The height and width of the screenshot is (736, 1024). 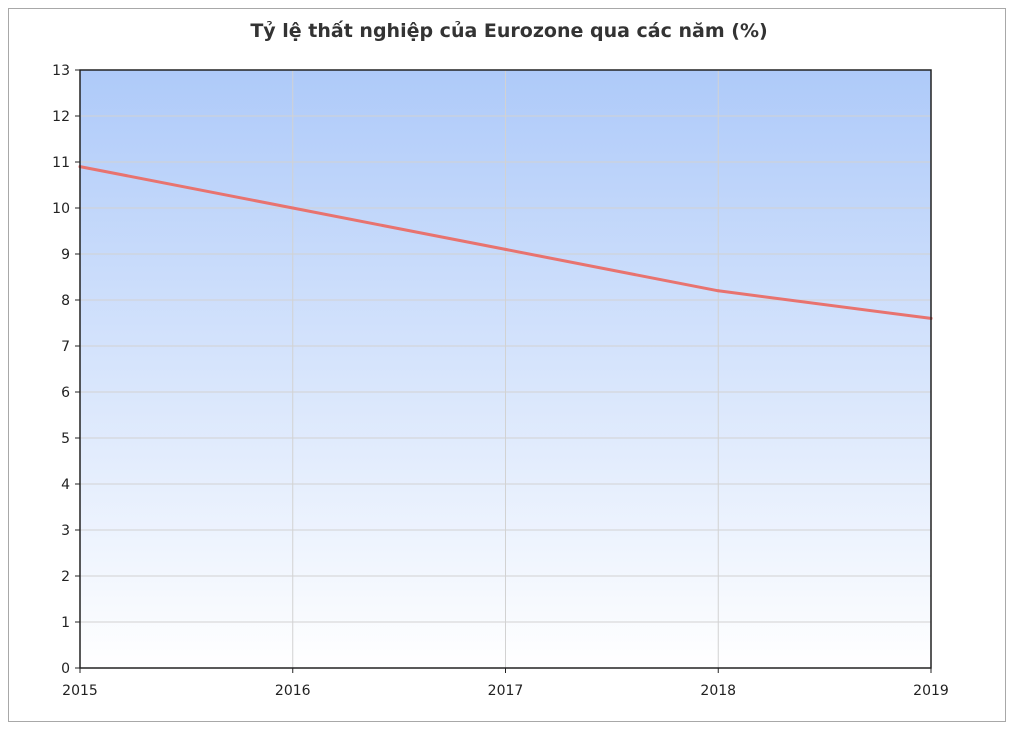 What do you see at coordinates (506, 691) in the screenshot?
I see `x-tick-label: 2017` at bounding box center [506, 691].